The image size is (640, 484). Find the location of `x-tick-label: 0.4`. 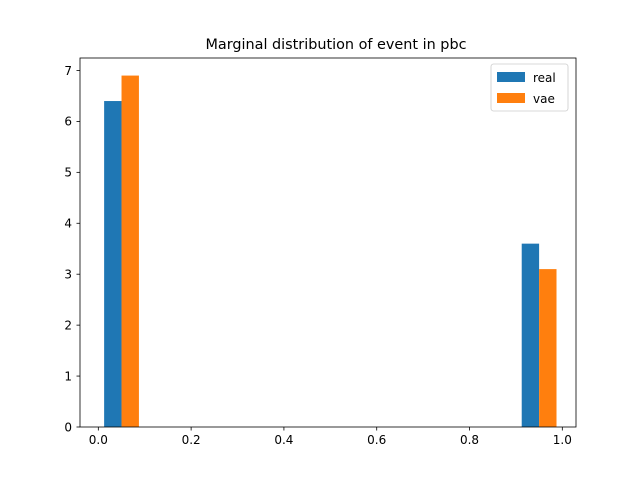

x-tick-label: 0.4 is located at coordinates (283, 440).